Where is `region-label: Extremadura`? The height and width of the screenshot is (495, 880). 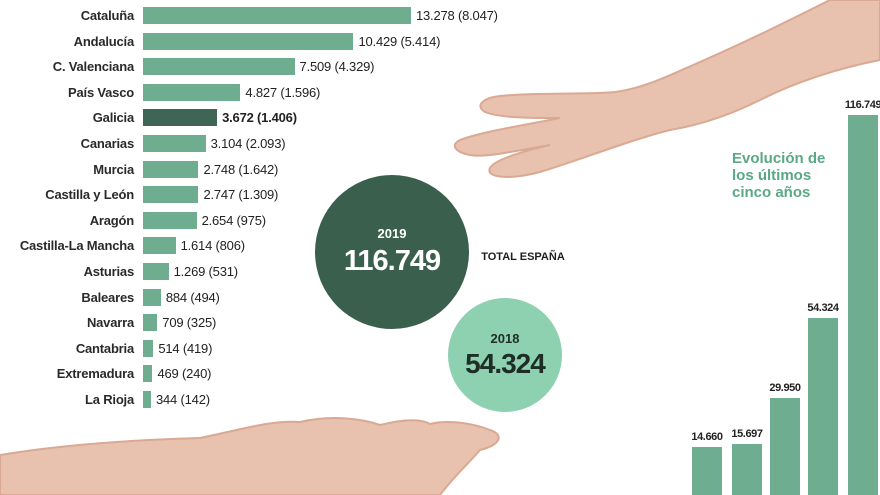
region-label: Extremadura is located at coordinates (95, 374).